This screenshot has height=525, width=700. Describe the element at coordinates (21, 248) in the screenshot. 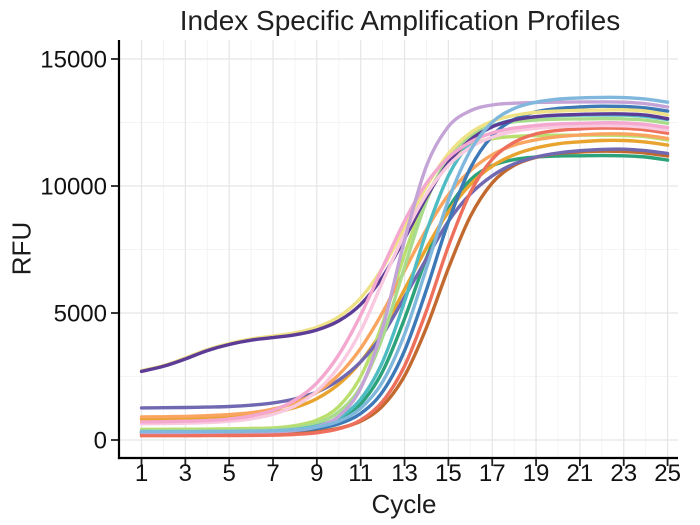

I see `y-axis-title: RFU` at that location.